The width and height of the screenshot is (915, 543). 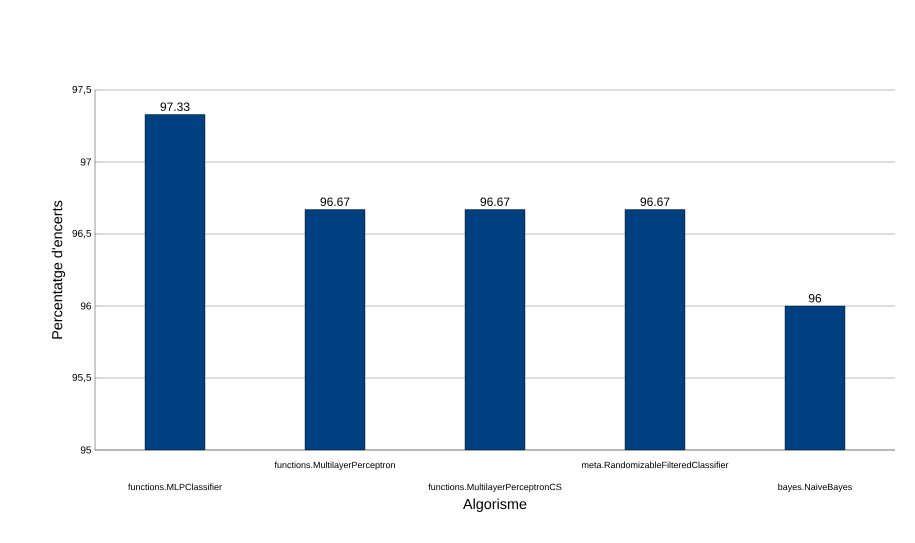 What do you see at coordinates (494, 505) in the screenshot?
I see `x-axis-title: Algorisme` at bounding box center [494, 505].